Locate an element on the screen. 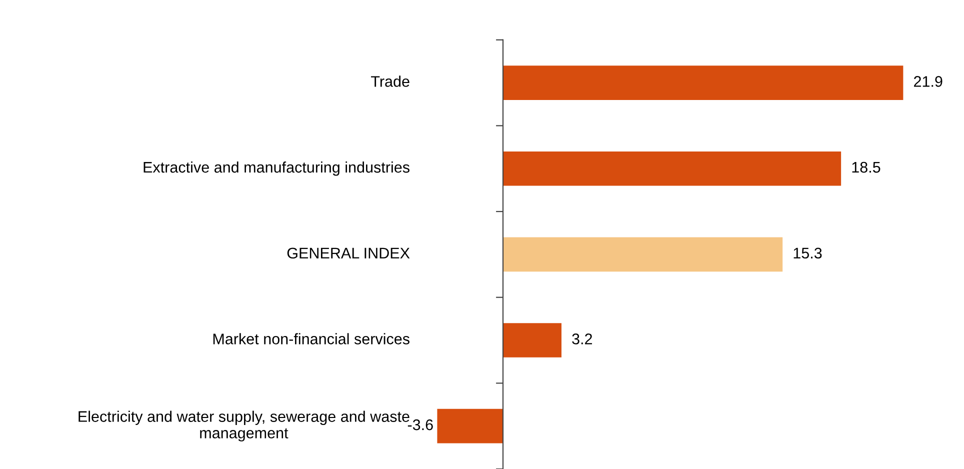  y-tick-label: GENERAL INDEX is located at coordinates (348, 253).